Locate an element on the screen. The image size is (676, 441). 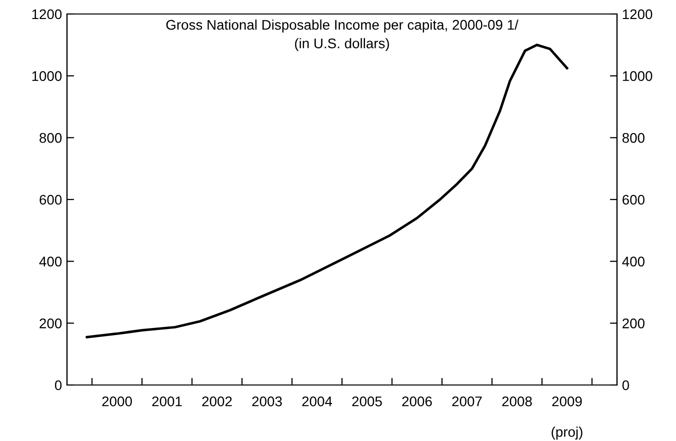
x-tick-label: 2008 is located at coordinates (517, 401).